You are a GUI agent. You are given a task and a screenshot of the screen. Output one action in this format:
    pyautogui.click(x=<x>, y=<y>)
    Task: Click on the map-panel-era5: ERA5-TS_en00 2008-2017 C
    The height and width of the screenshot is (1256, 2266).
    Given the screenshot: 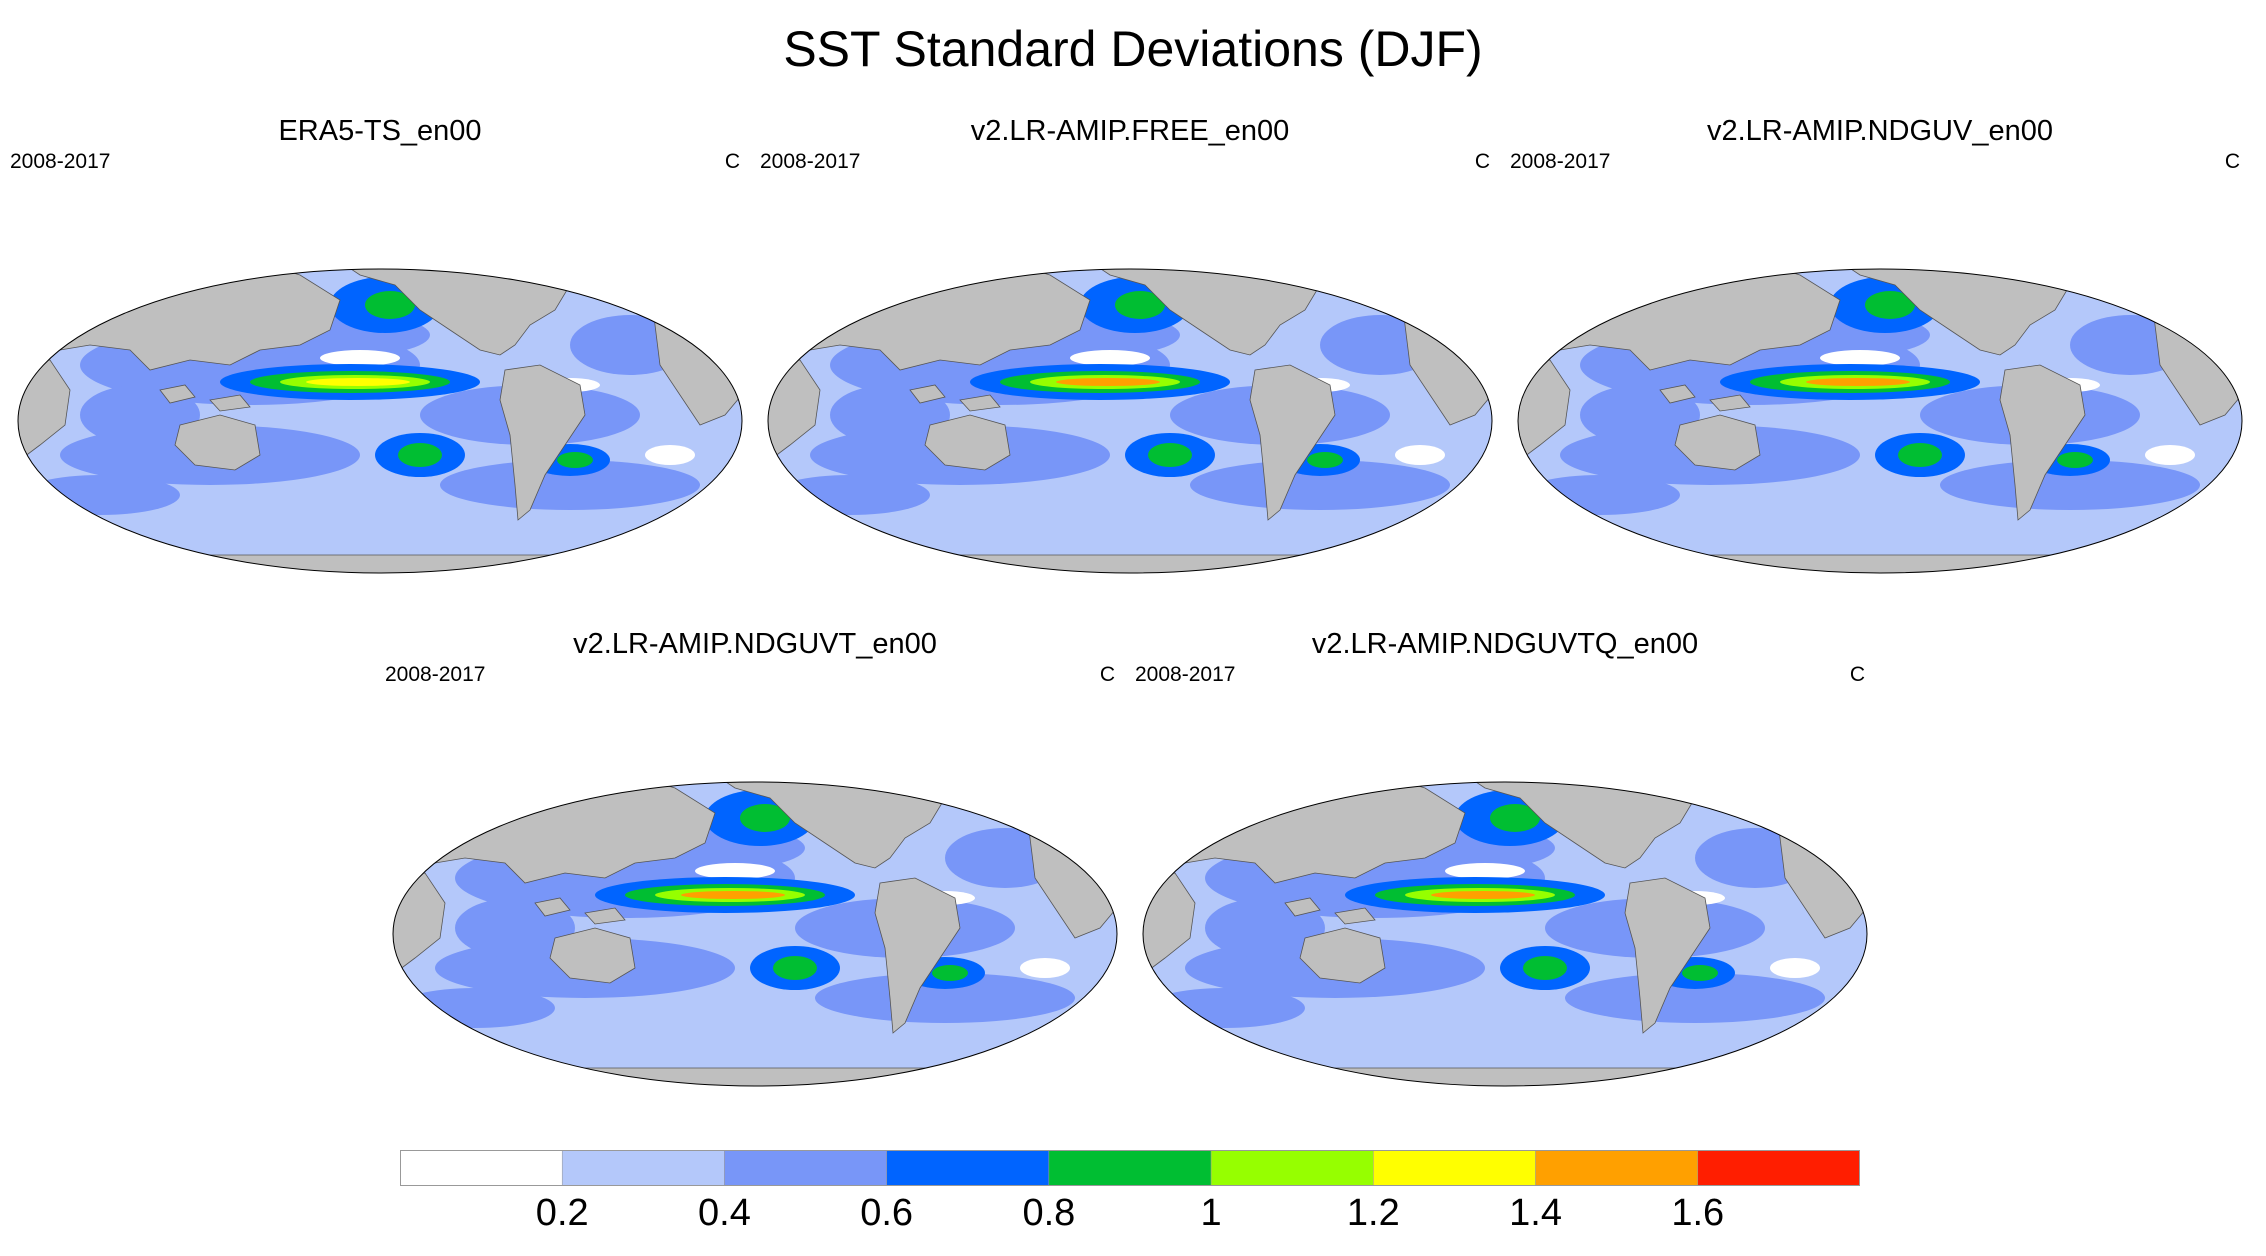 What is the action you would take?
    pyautogui.click(x=380, y=355)
    